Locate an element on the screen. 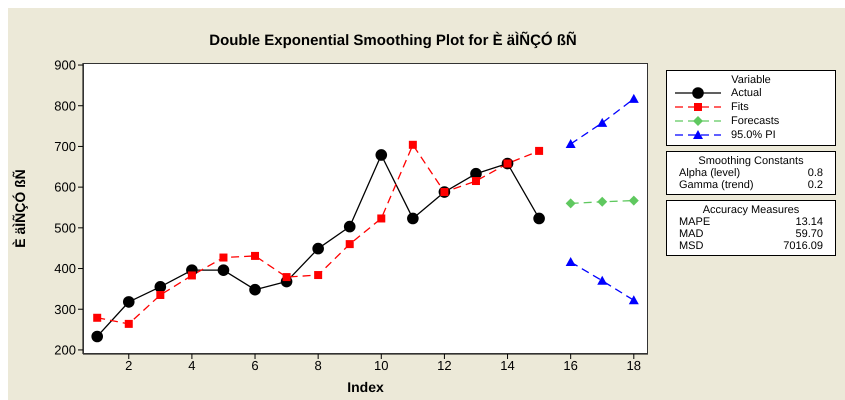 Image resolution: width=845 pixels, height=400 pixels. y-tick-label: 400 is located at coordinates (65, 268).